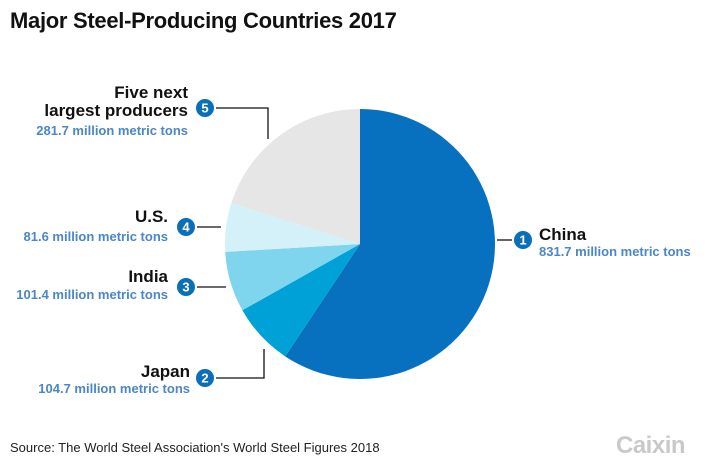  Describe the element at coordinates (203, 20) in the screenshot. I see `chart-title: Major Steel-Producing Countries 2017` at that location.